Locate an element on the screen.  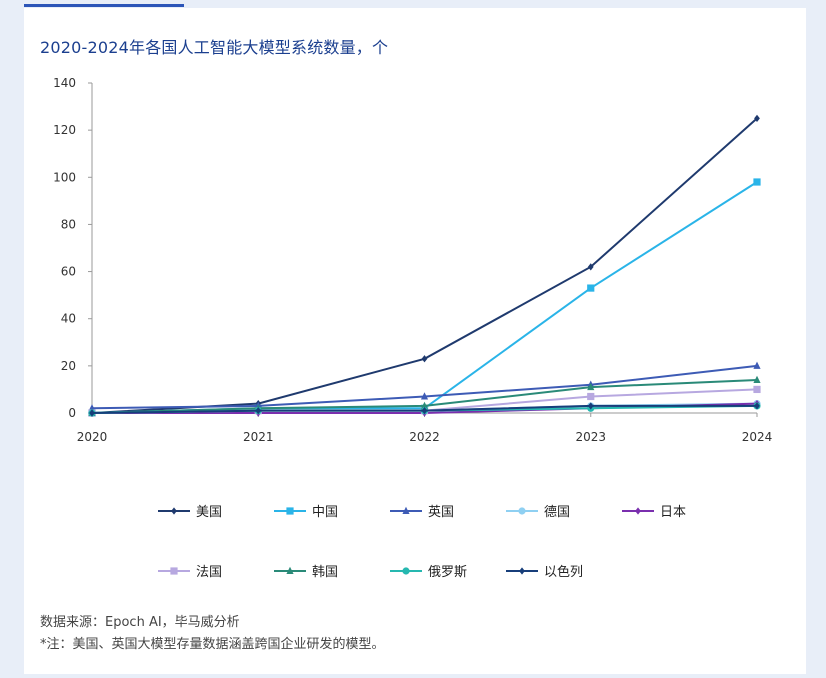
y-tick-label: 100 is located at coordinates (64, 177).